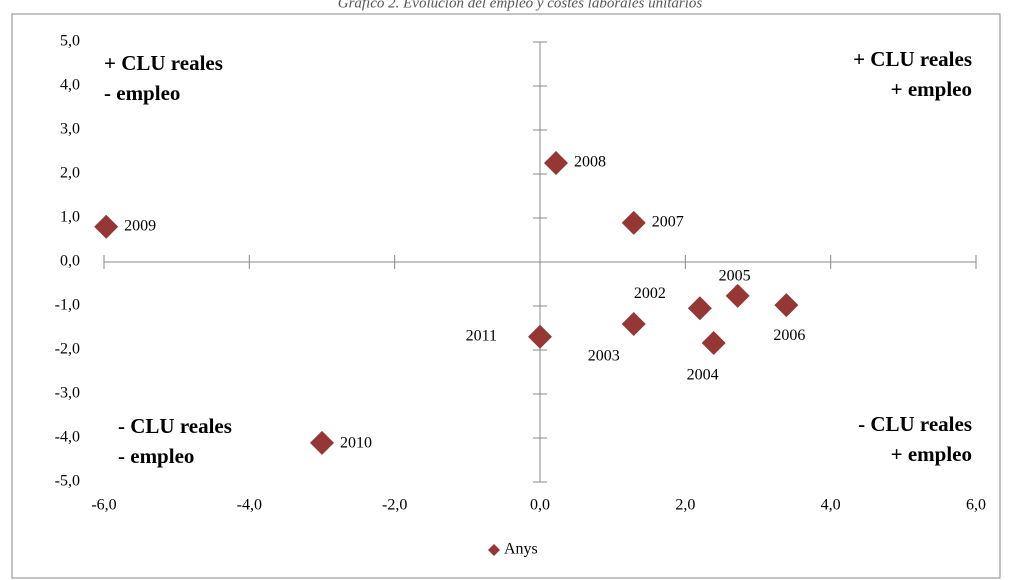  What do you see at coordinates (604, 356) in the screenshot?
I see `point-label: 2003` at bounding box center [604, 356].